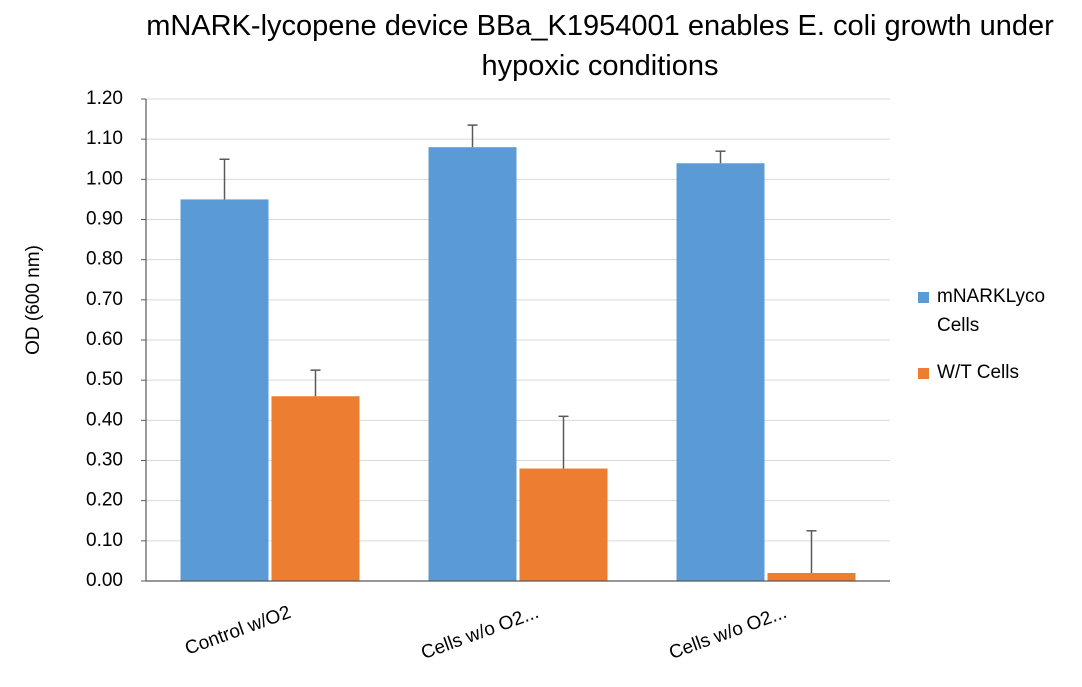  What do you see at coordinates (104, 339) in the screenshot?
I see `y-tick-label: 0.60` at bounding box center [104, 339].